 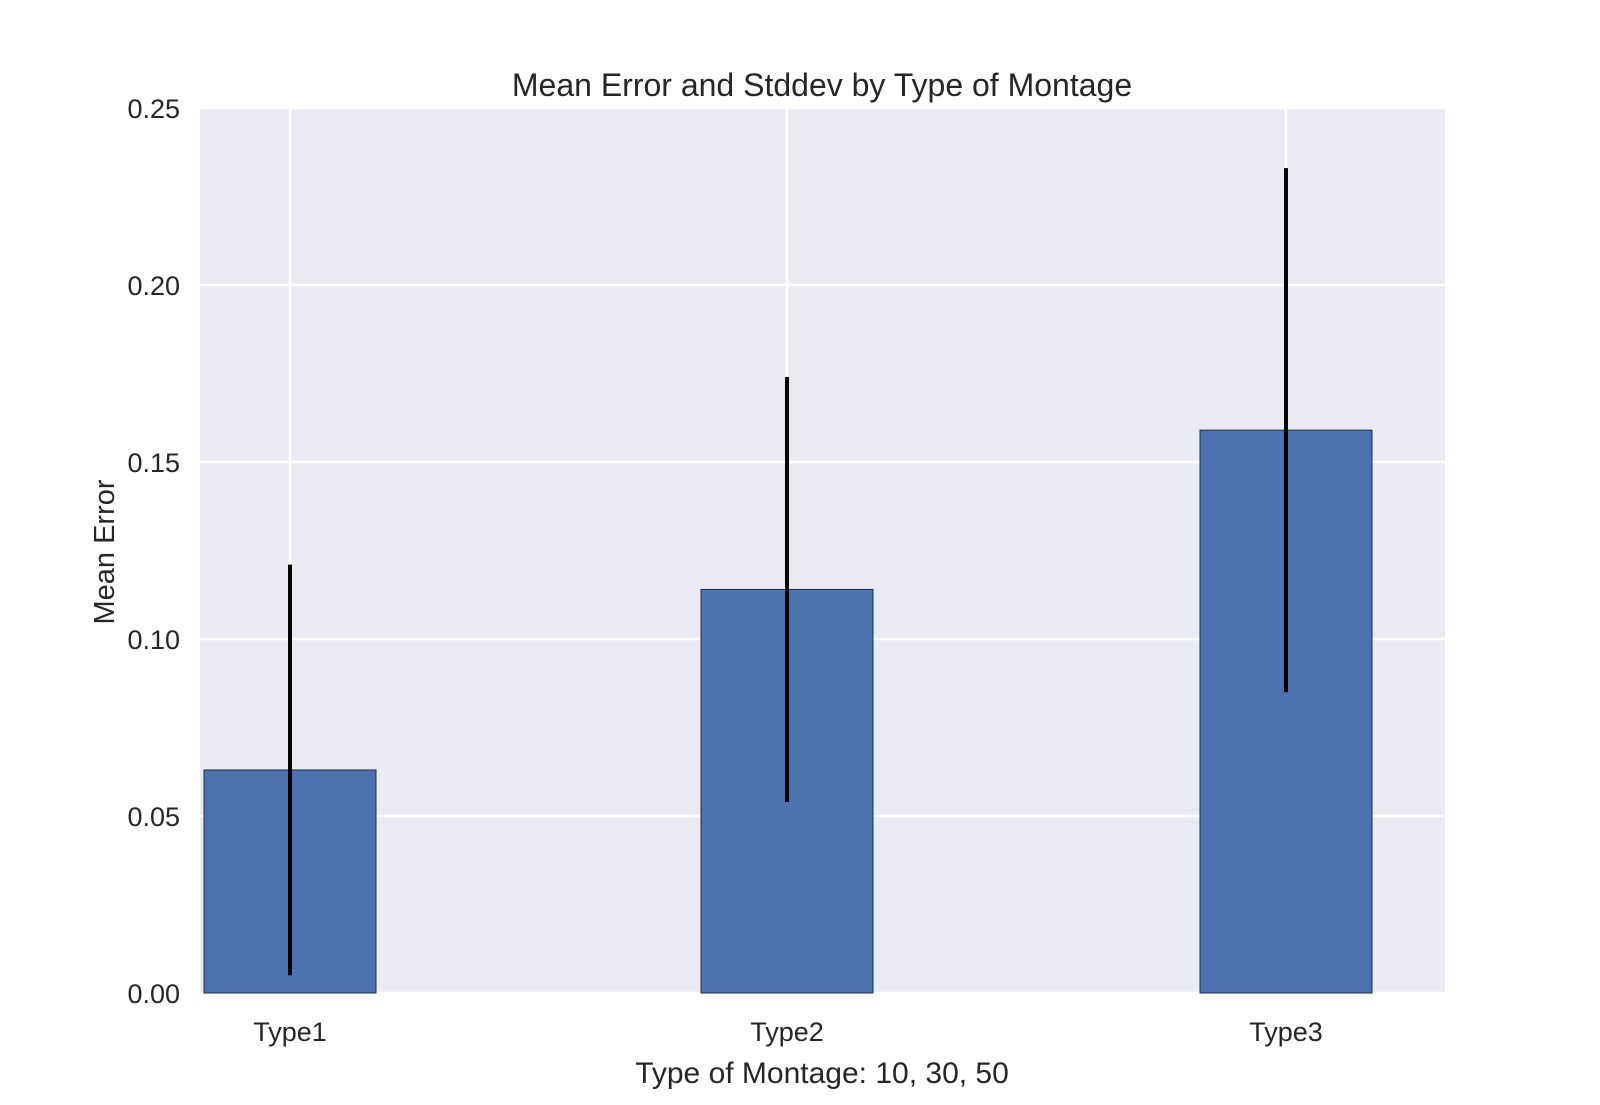 What do you see at coordinates (153, 817) in the screenshot?
I see `y-tick-label: 0.05` at bounding box center [153, 817].